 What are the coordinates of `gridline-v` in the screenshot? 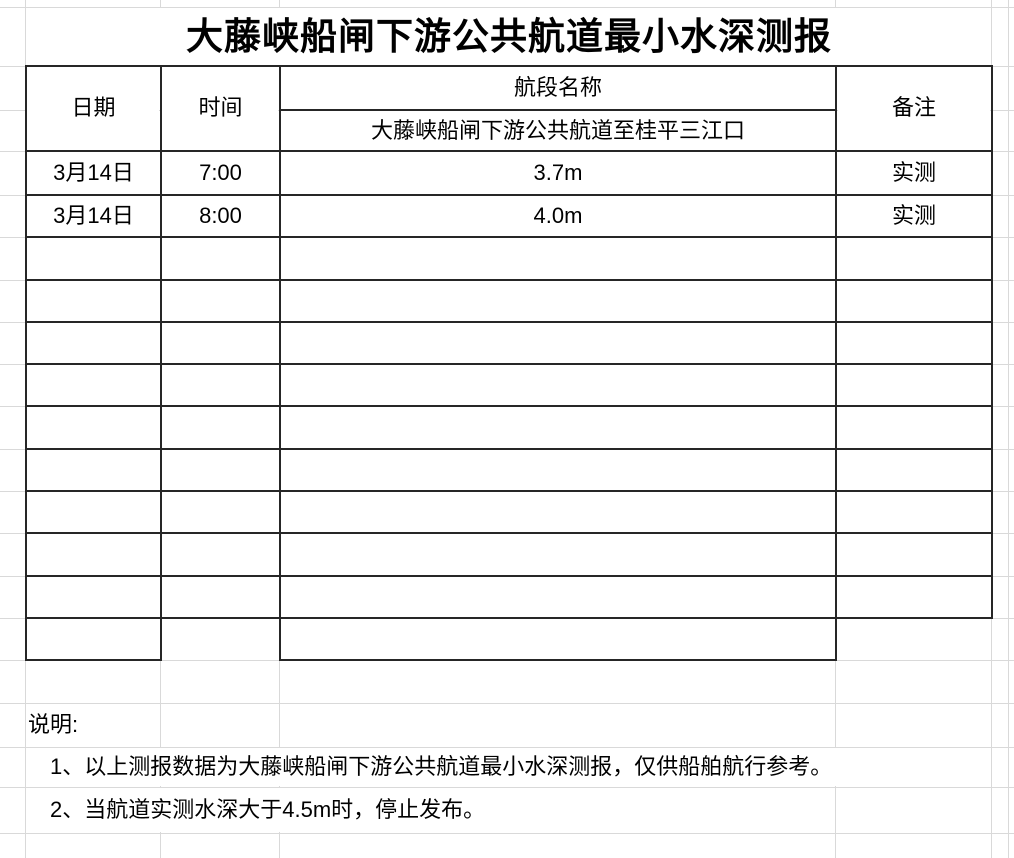 It's located at (1008, 429).